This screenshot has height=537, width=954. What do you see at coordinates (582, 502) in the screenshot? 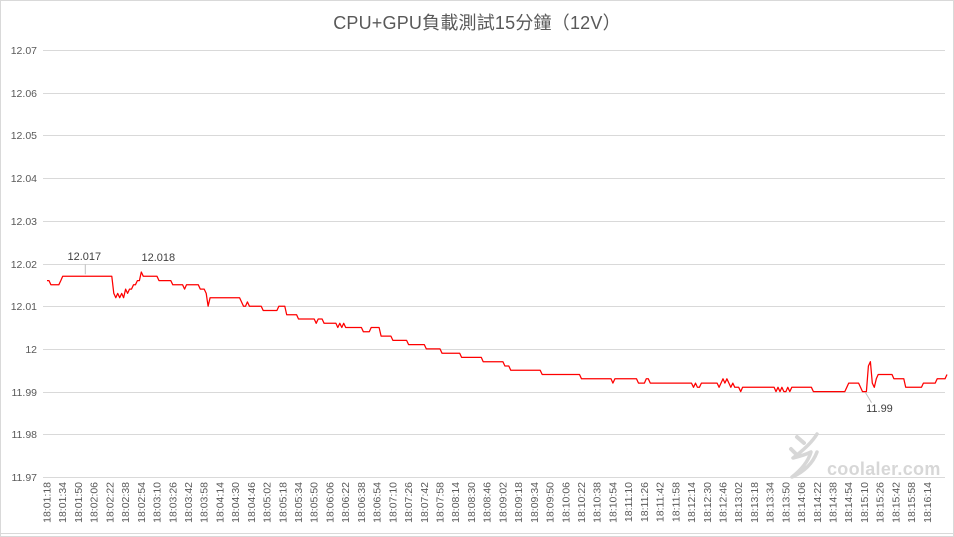
I see `x-axis-tick-label: 18:10:22` at bounding box center [582, 502].